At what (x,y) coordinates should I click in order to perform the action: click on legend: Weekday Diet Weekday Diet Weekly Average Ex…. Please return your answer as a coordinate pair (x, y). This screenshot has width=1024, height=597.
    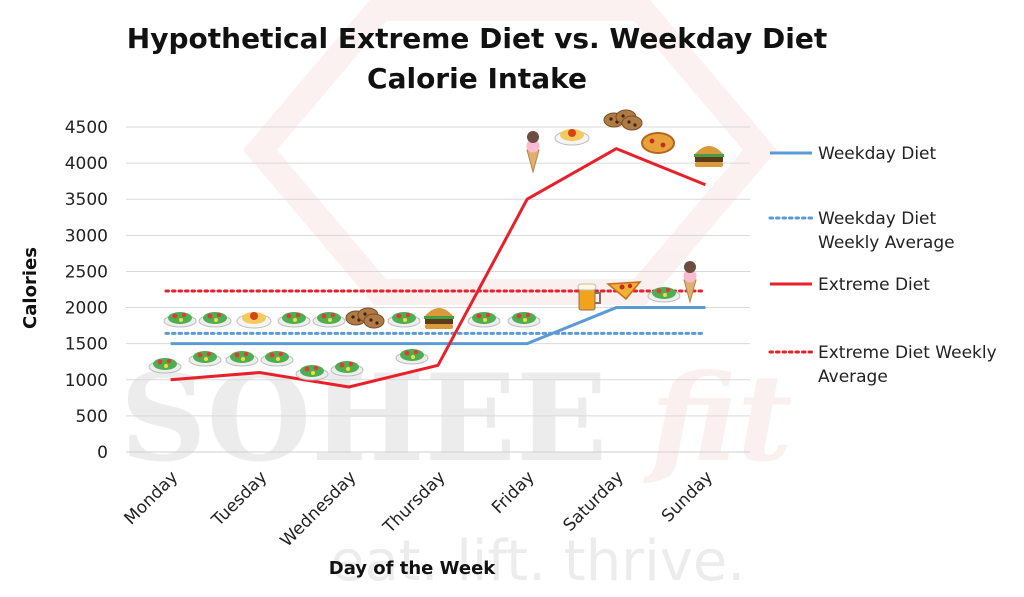
    Looking at the image, I should click on (882, 265).